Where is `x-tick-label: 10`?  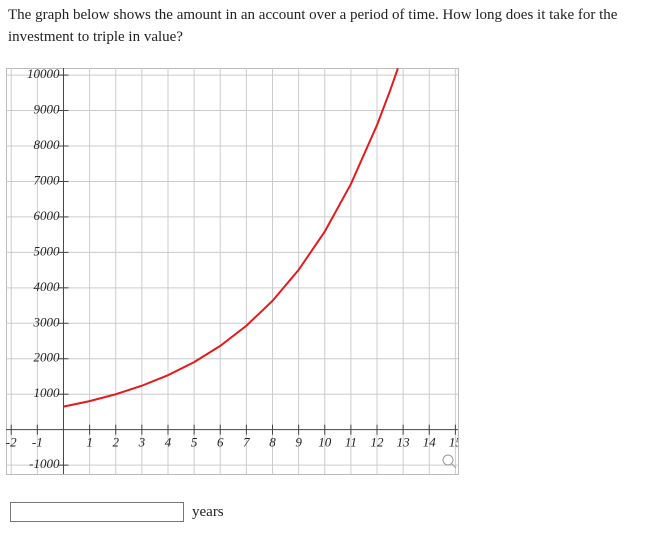 x-tick-label: 10 is located at coordinates (325, 442).